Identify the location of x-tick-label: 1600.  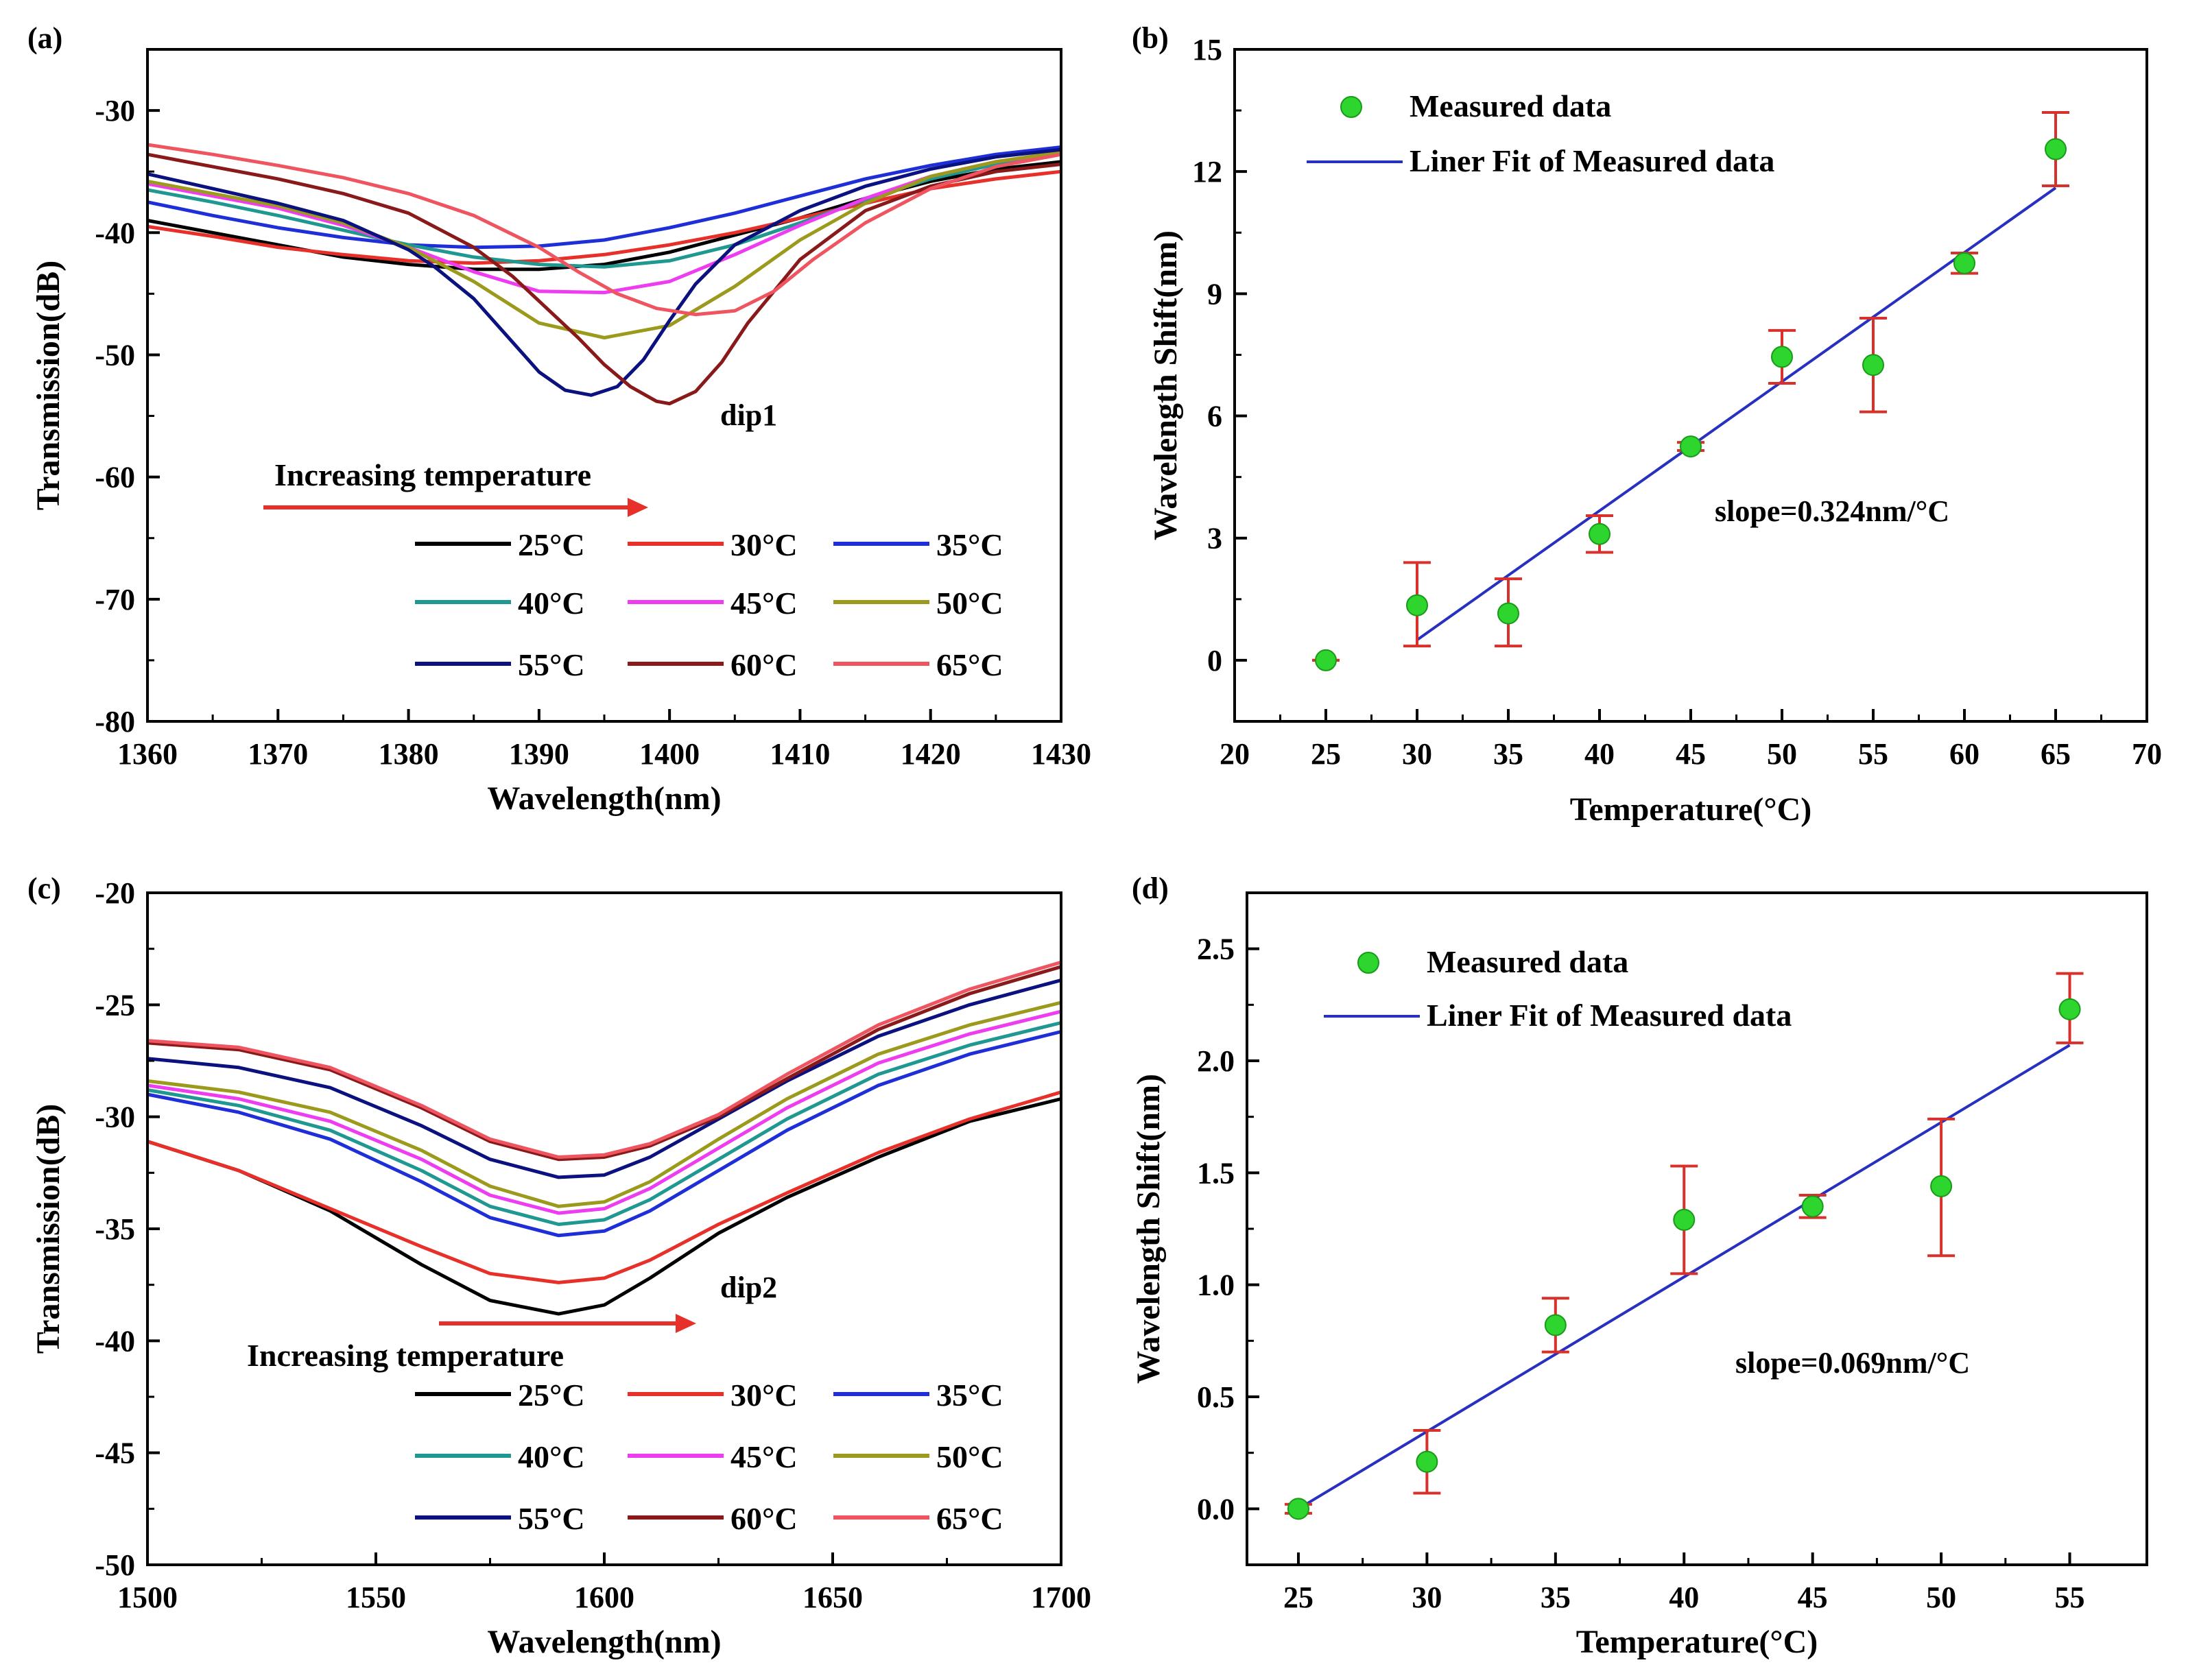
(604, 1597).